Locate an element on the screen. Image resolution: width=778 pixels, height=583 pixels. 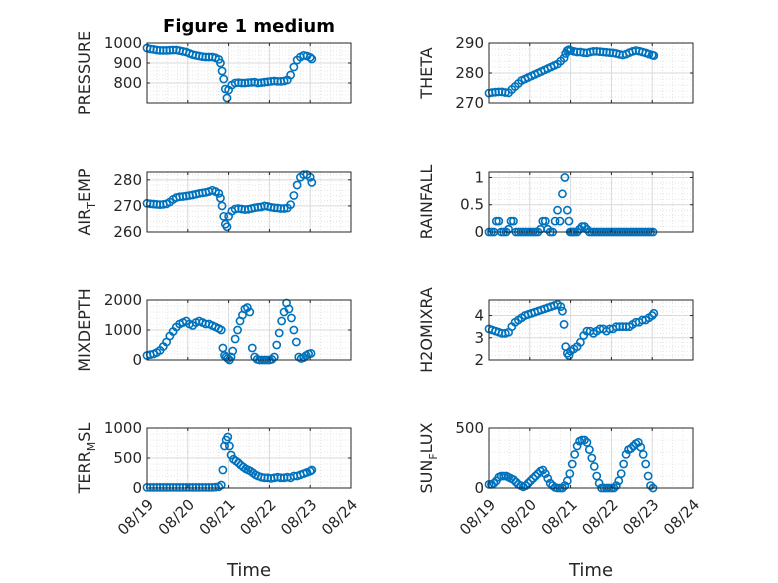
subplot-6: 2 3 4 H2OMIXRA is located at coordinates (555, 330).